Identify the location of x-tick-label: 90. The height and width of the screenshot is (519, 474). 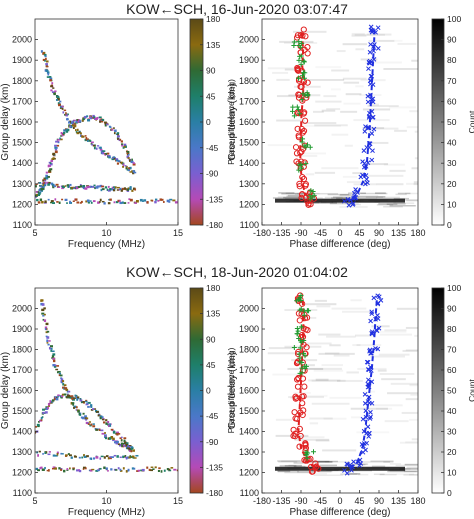
(379, 501).